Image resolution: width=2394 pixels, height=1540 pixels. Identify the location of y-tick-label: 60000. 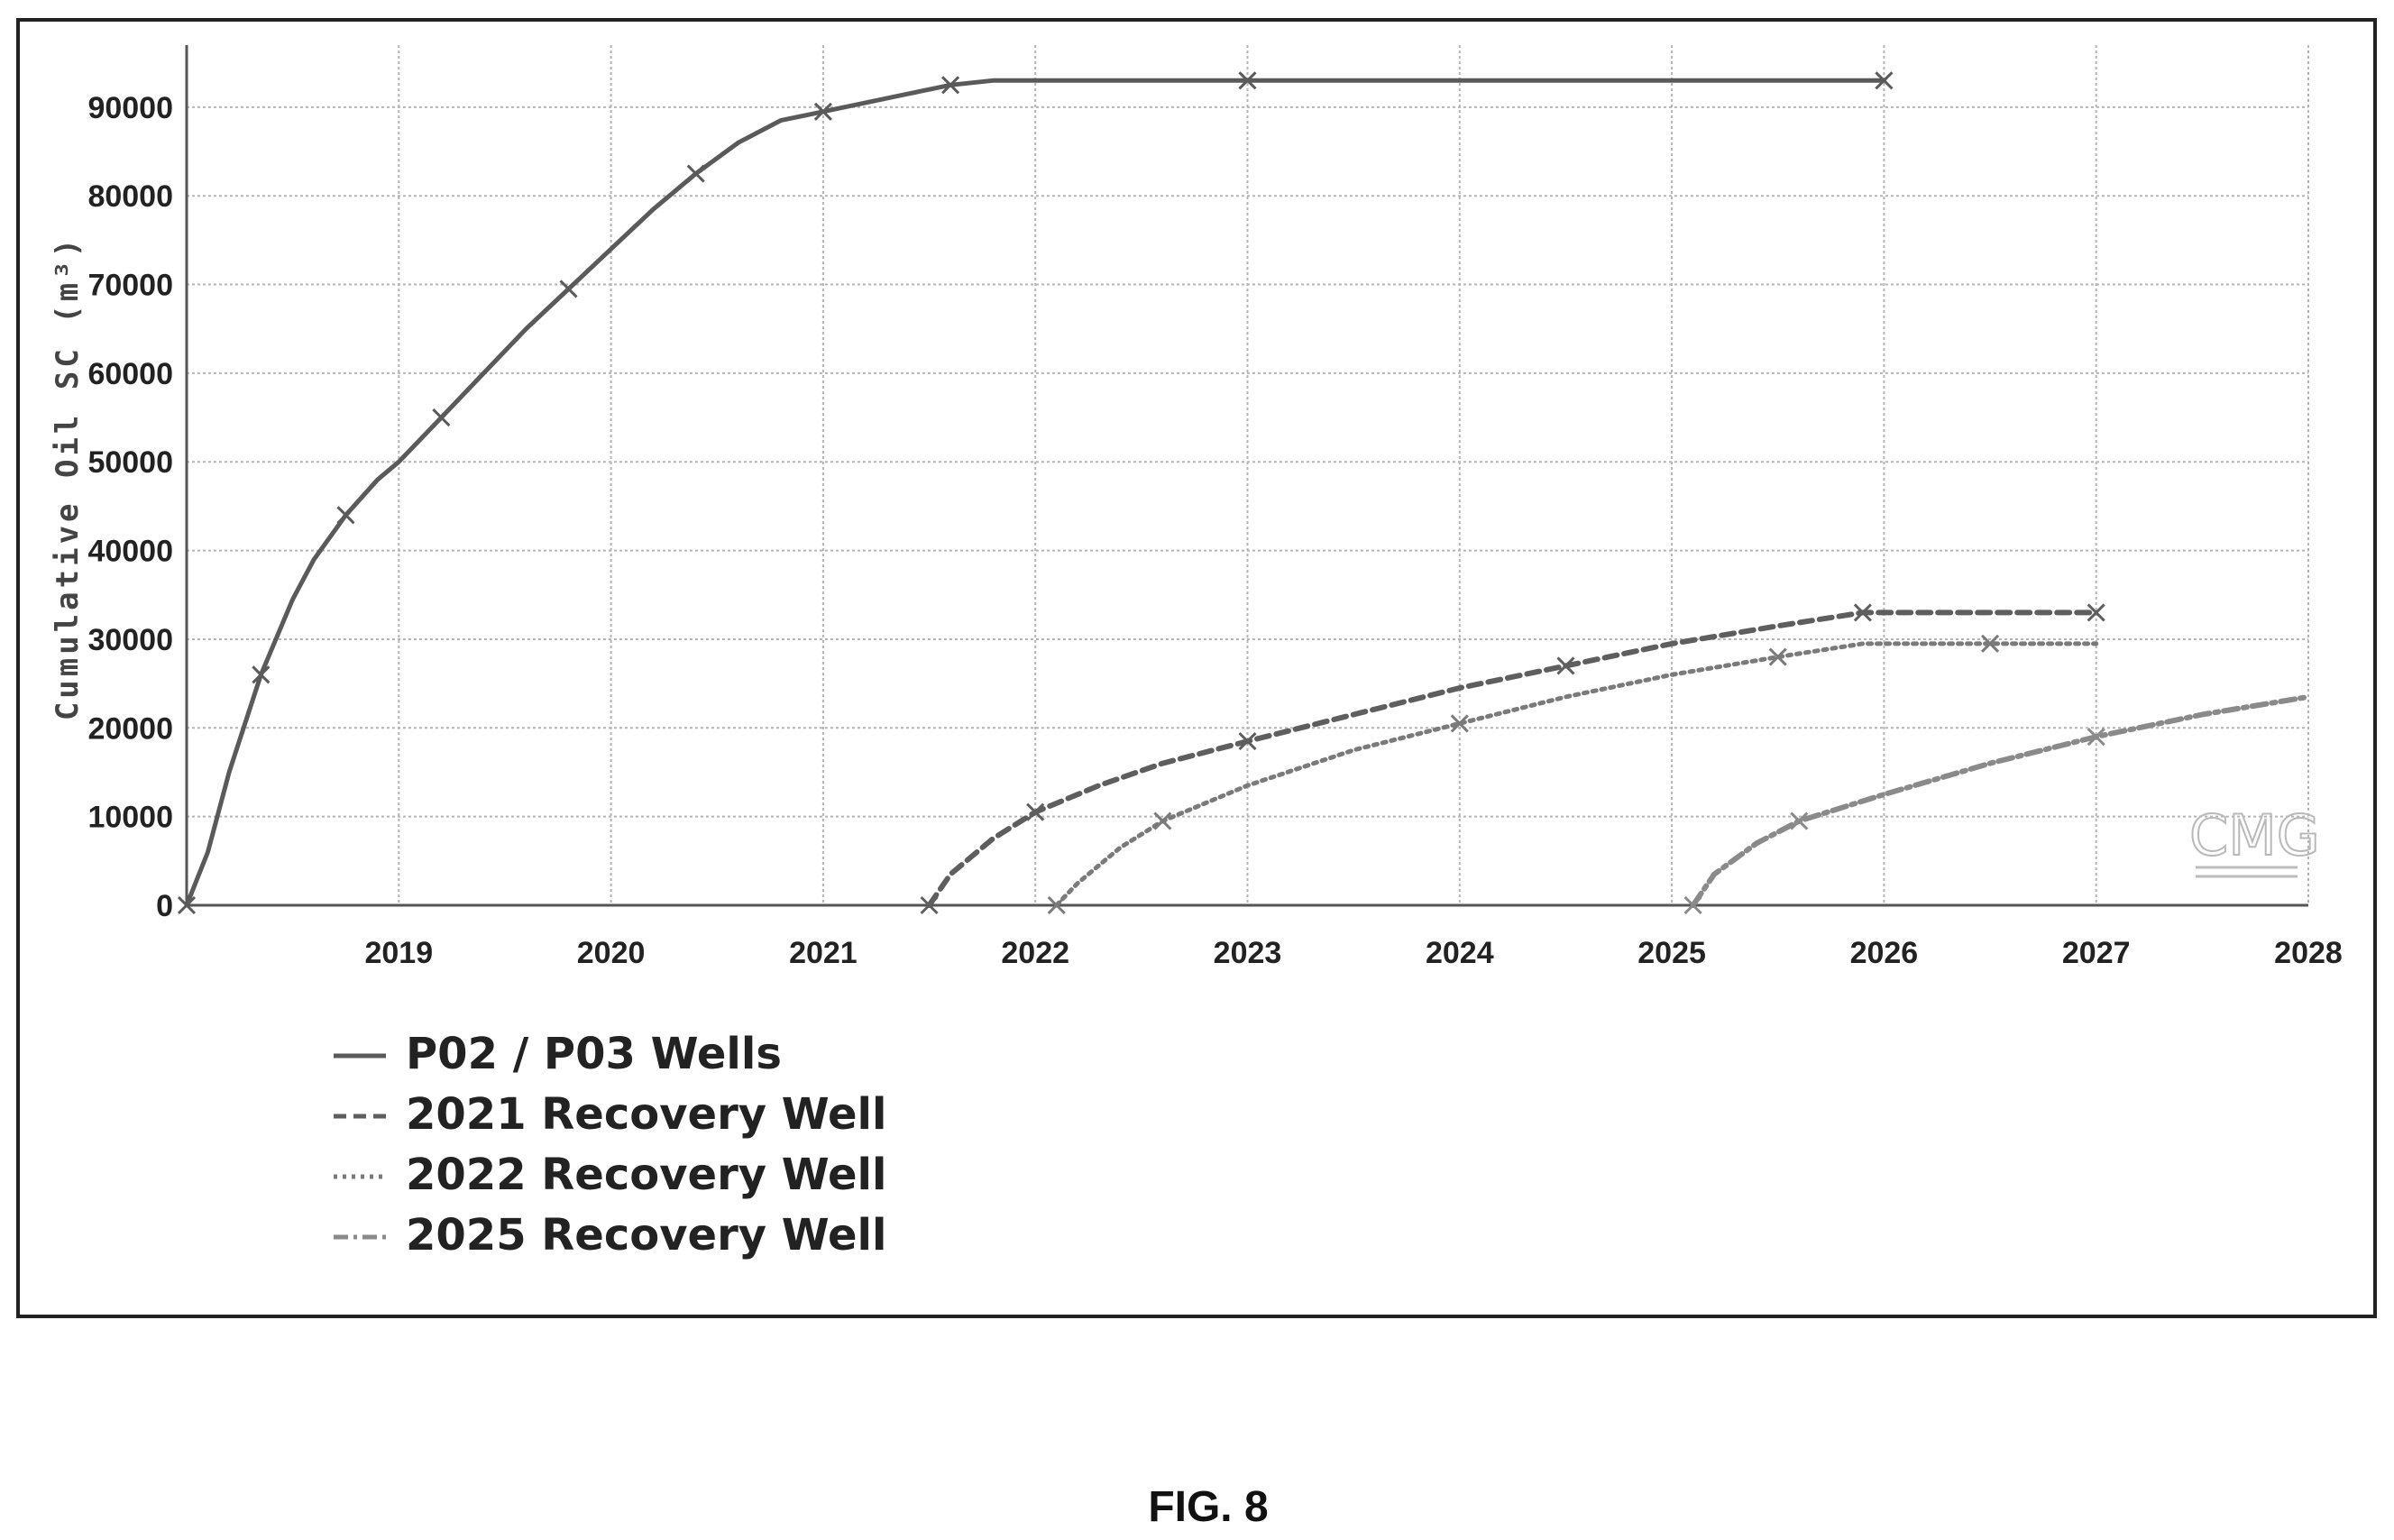
(130, 374).